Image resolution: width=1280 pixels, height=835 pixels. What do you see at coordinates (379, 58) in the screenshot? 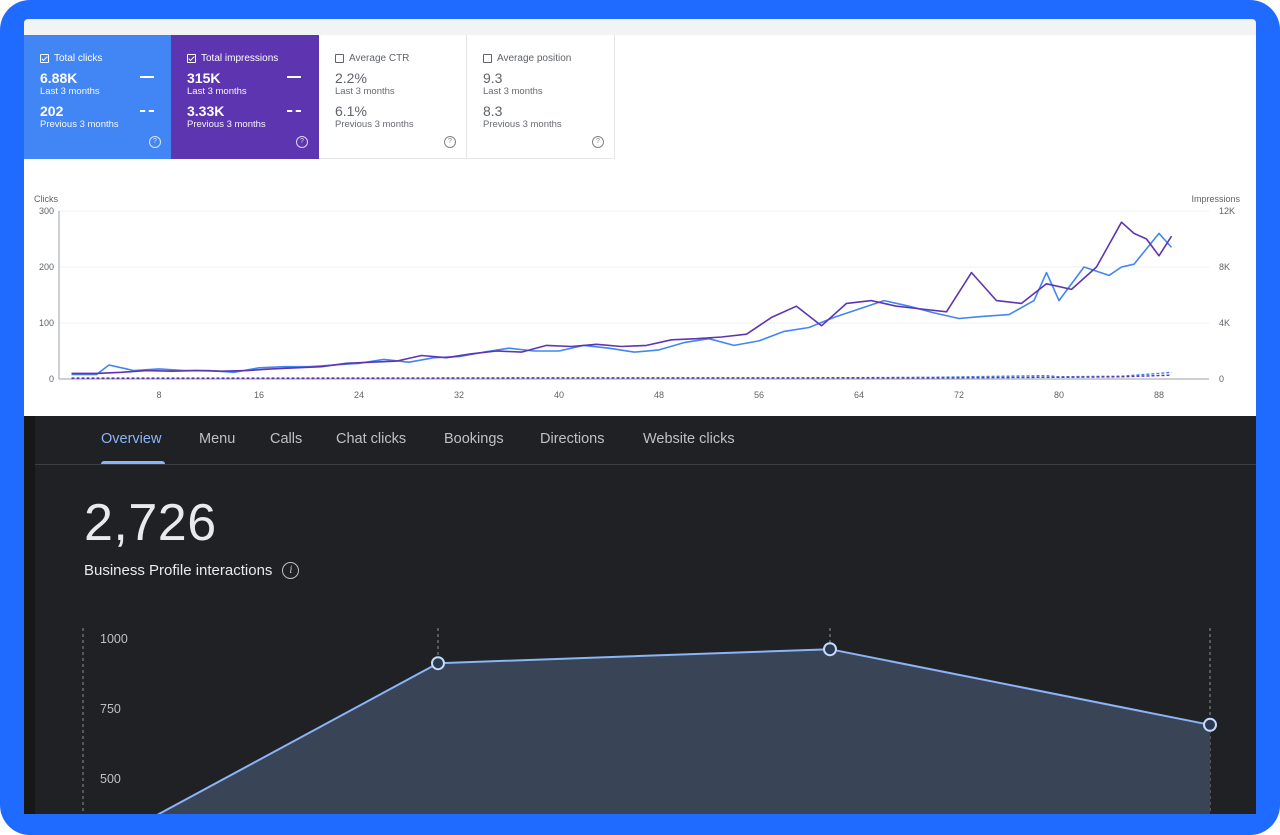
I see `metric-label: Average CTR` at bounding box center [379, 58].